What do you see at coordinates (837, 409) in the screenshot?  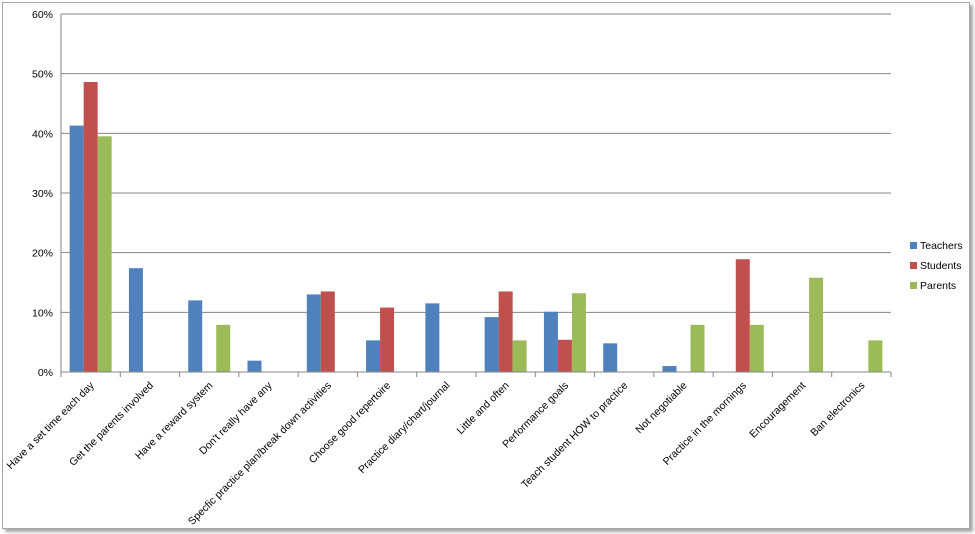 I see `x-category-label: Ban electronics` at bounding box center [837, 409].